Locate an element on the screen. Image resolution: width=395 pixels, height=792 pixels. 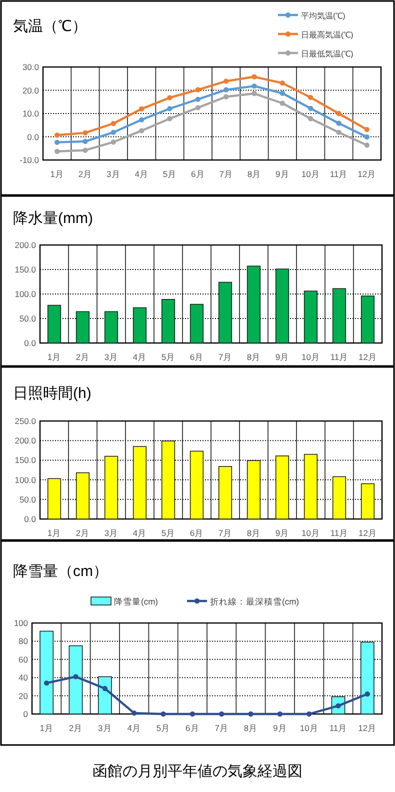
y-tick-label: -10.0 is located at coordinates (30, 160).